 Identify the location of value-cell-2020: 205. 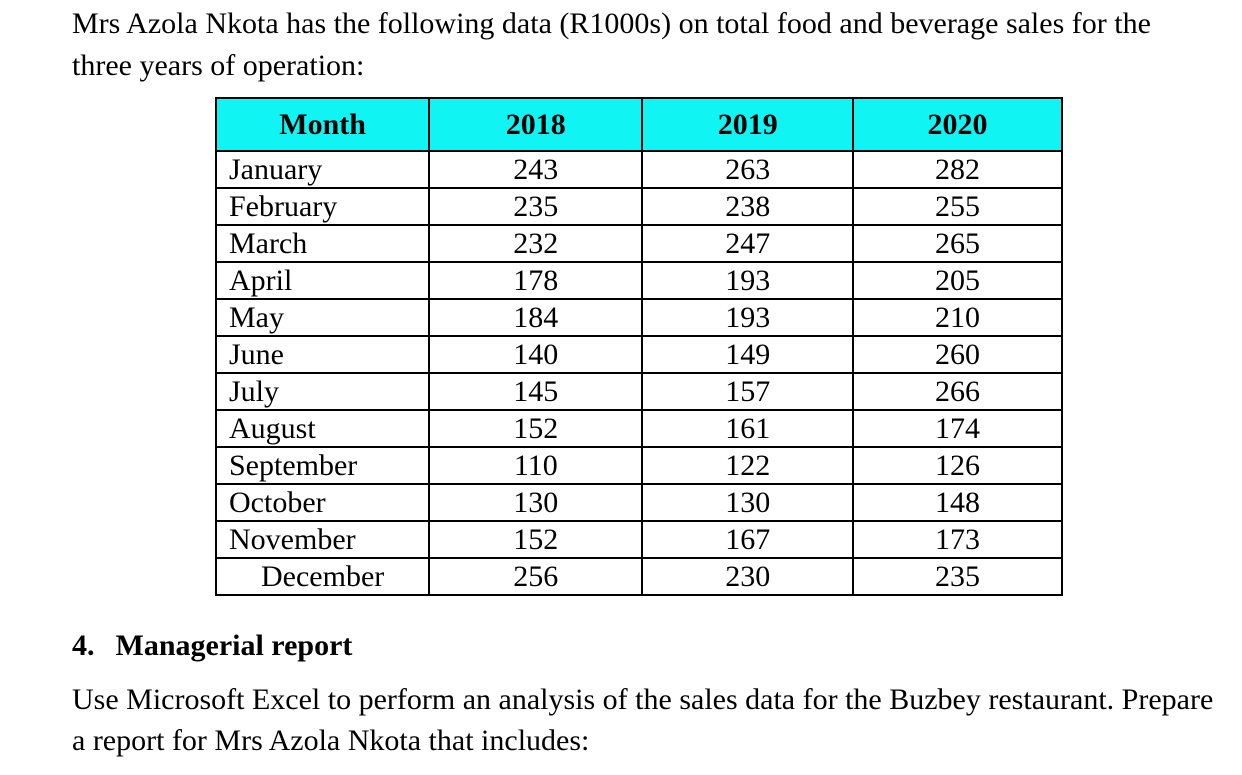
(957, 280).